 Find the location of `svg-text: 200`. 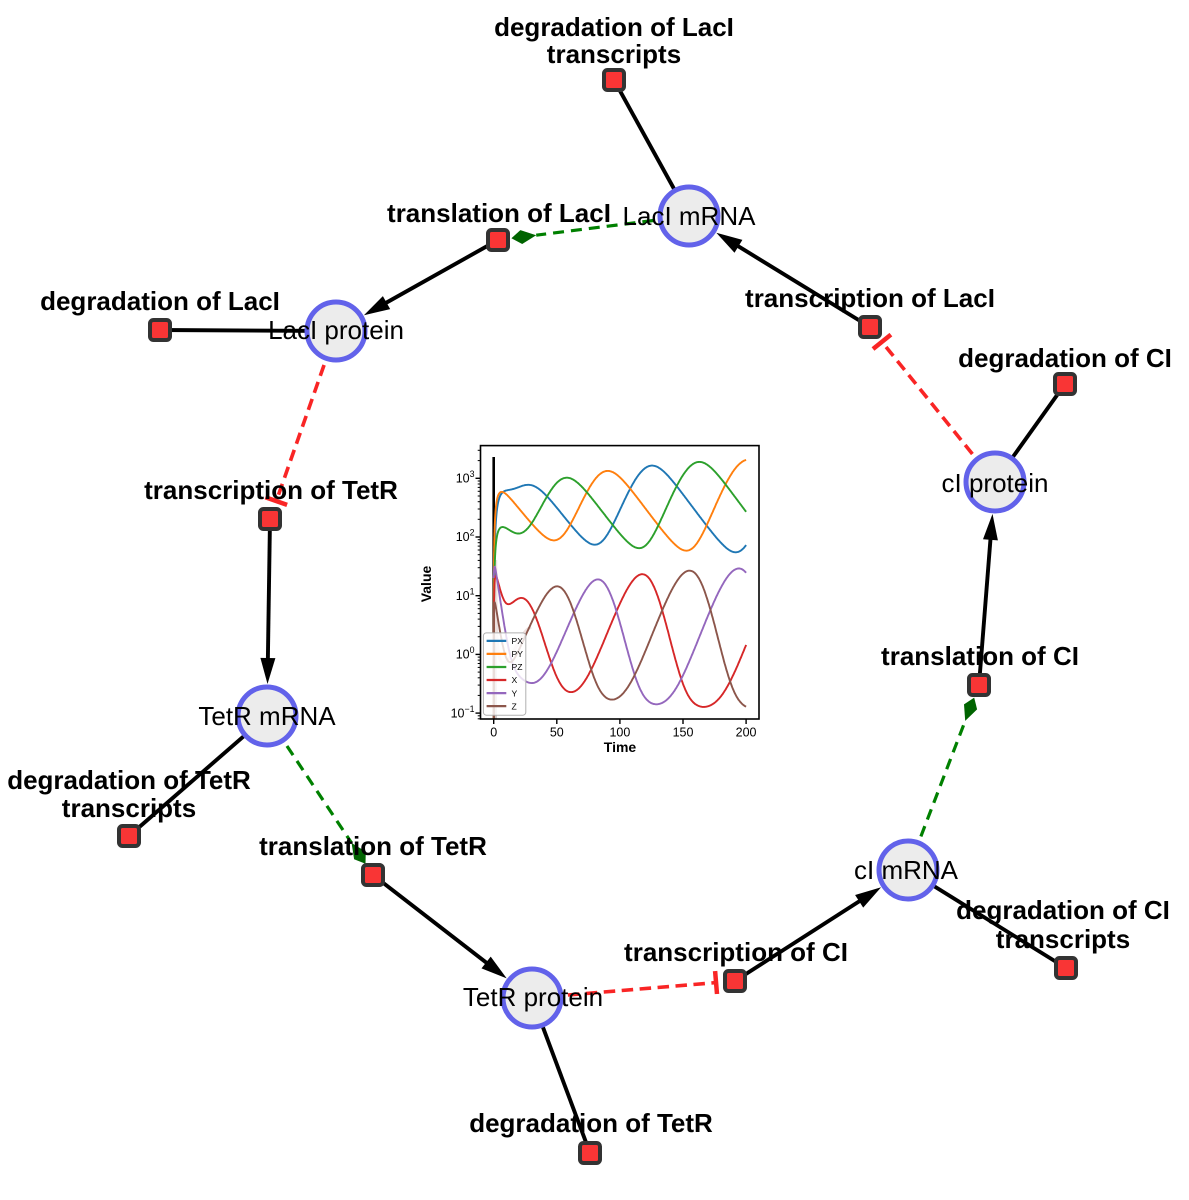

svg-text: 200 is located at coordinates (746, 733).